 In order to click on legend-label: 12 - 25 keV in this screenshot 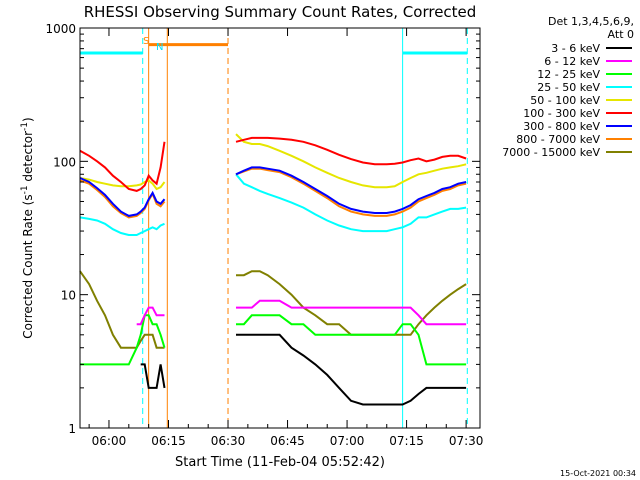, I will do `click(568, 74)`.